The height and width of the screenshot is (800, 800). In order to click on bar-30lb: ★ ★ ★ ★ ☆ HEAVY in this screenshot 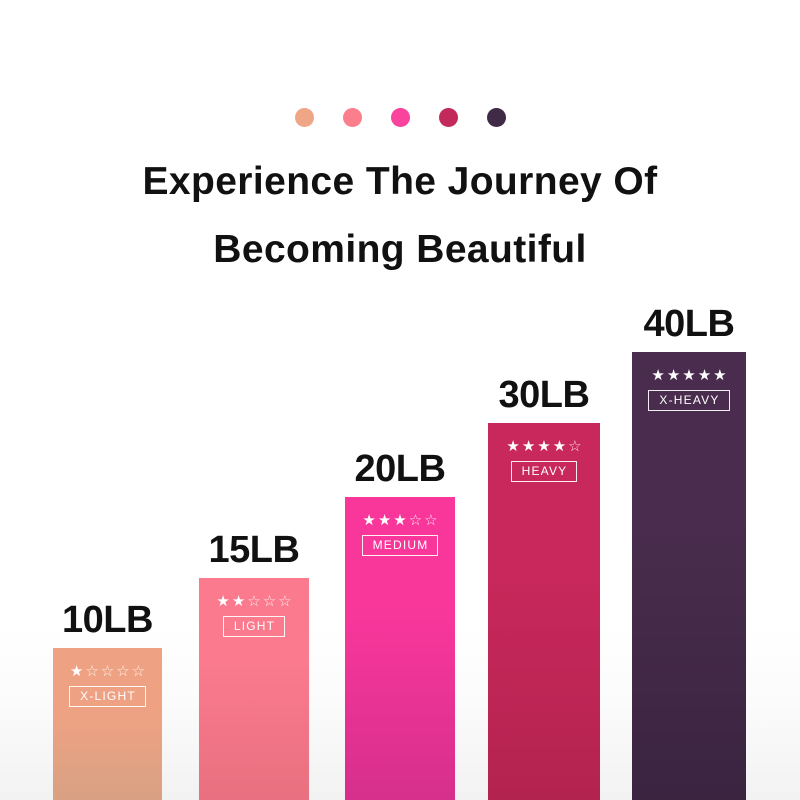, I will do `click(544, 611)`.